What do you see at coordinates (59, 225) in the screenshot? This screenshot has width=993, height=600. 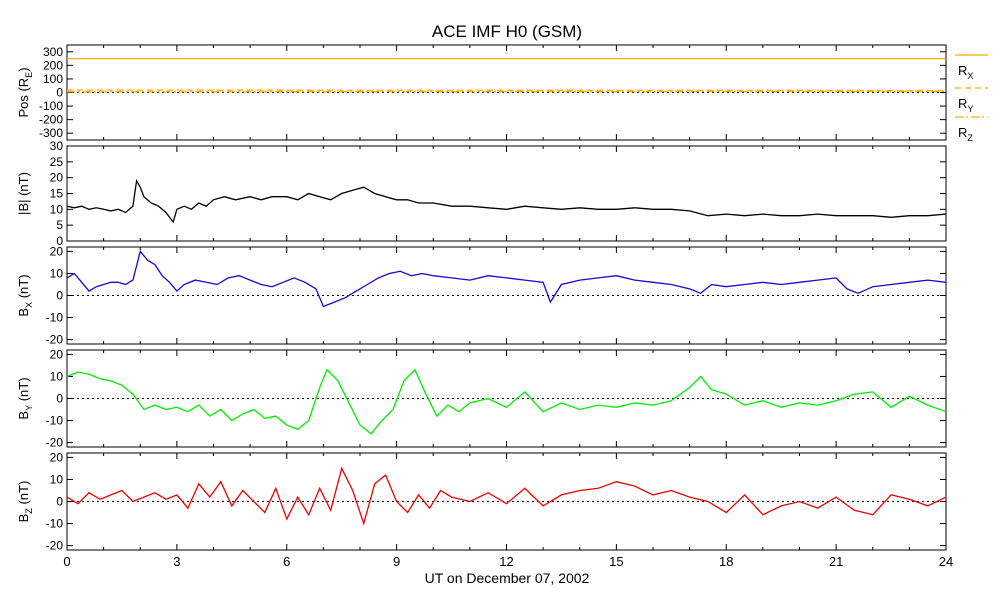 I see `y-tick-label: 5` at bounding box center [59, 225].